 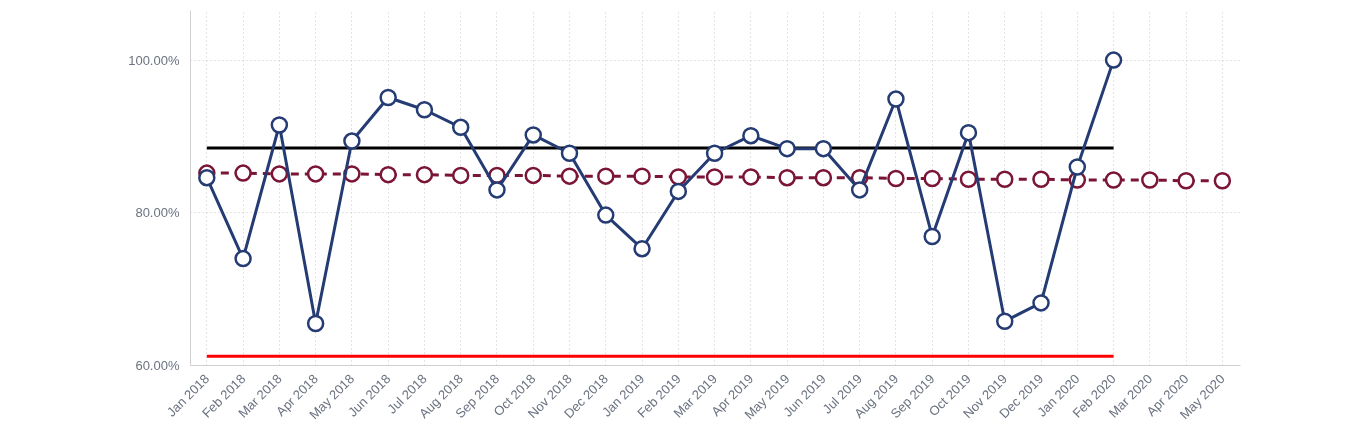 What do you see at coordinates (157, 365) in the screenshot?
I see `y-tick-label: 60.00%` at bounding box center [157, 365].